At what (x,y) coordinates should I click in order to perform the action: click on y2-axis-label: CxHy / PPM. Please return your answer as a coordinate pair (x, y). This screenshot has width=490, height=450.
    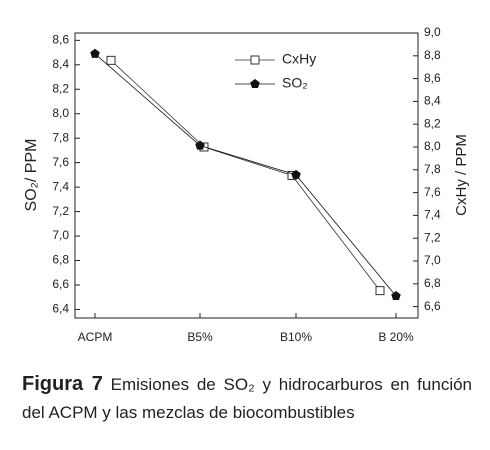
    Looking at the image, I should click on (461, 175).